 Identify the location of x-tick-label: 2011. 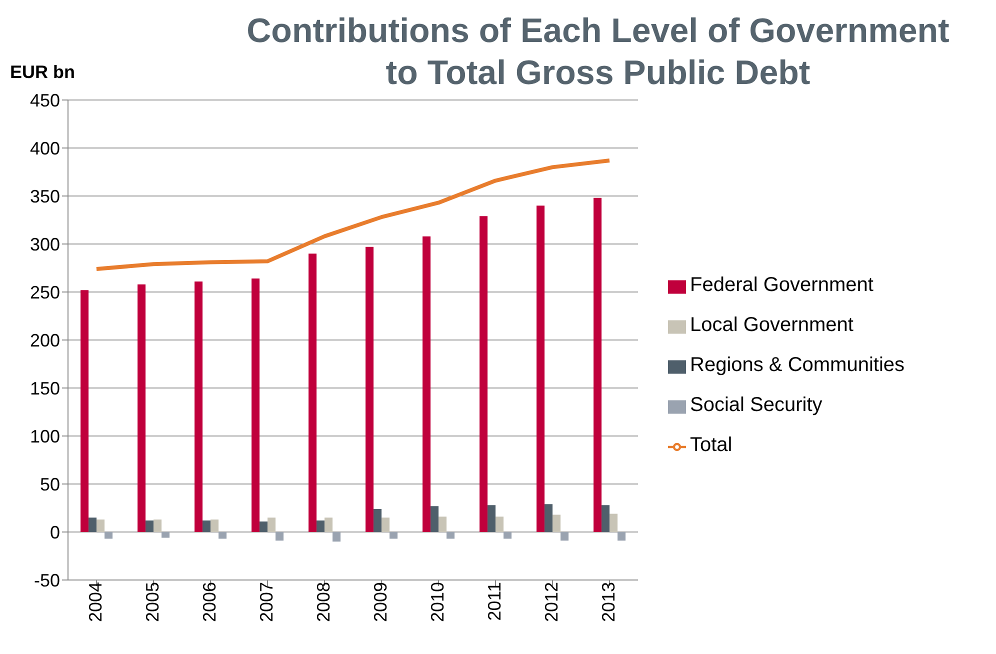
(494, 601).